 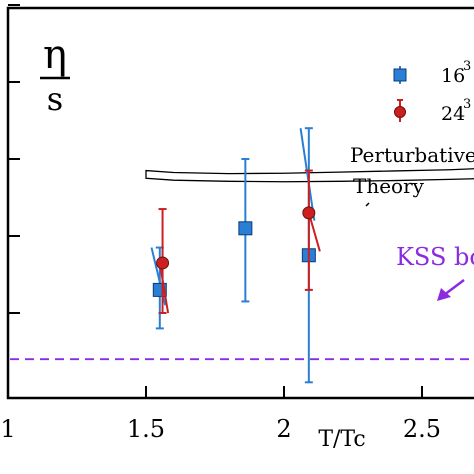 I want to click on x-axis-label-text: T/Tc, so click(x=341, y=439).